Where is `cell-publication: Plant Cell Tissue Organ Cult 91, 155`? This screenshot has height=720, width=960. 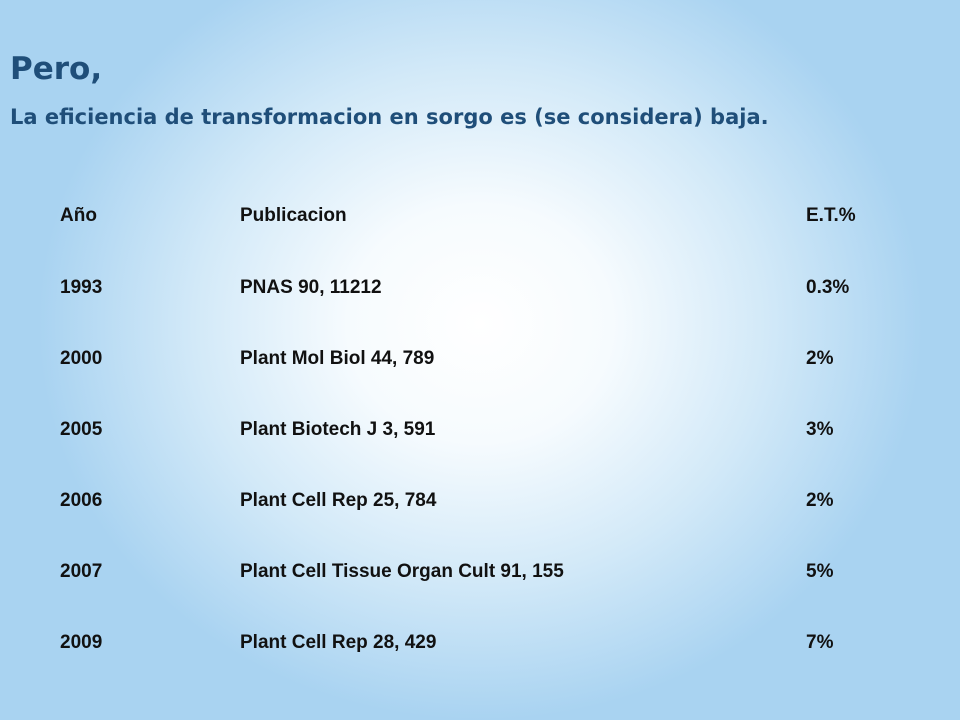
cell-publication: Plant Cell Tissue Organ Cult 91, 155 is located at coordinates (402, 571).